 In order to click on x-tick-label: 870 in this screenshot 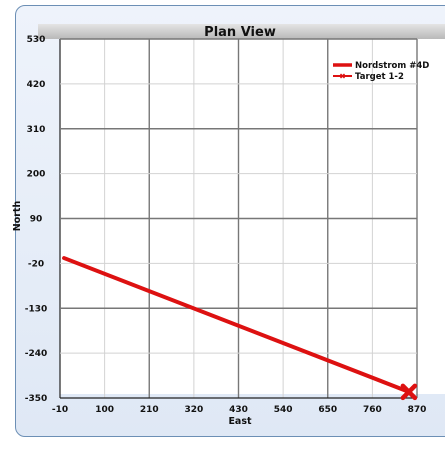, I will do `click(417, 410)`.